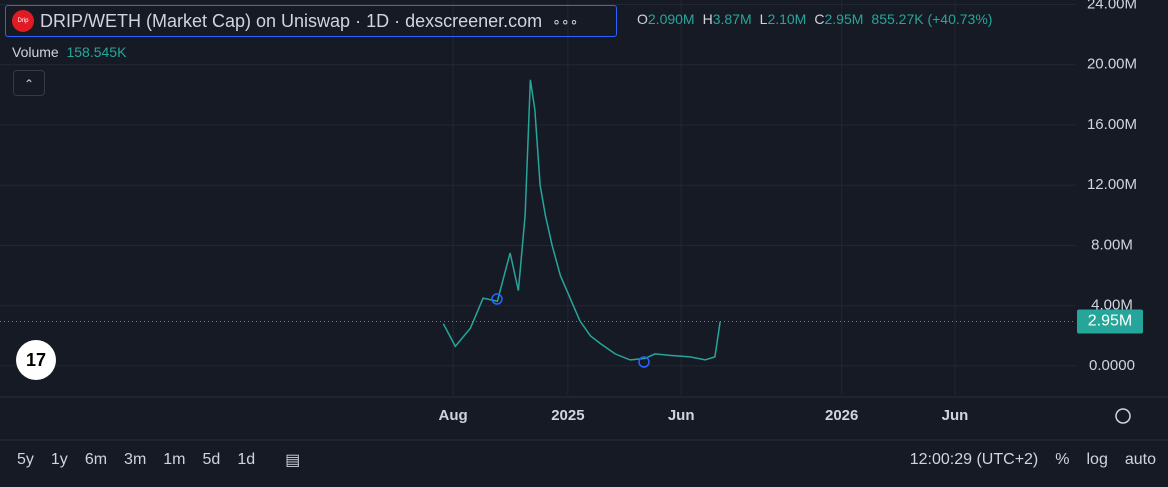  I want to click on ohlc-value: 3.87M, so click(732, 19).